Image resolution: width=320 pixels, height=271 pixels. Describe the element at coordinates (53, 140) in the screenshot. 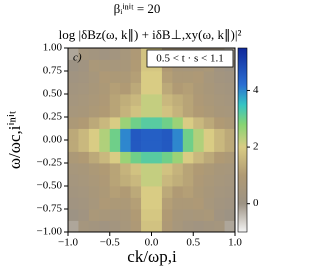

I see `y-tick-label: 0.00` at that location.